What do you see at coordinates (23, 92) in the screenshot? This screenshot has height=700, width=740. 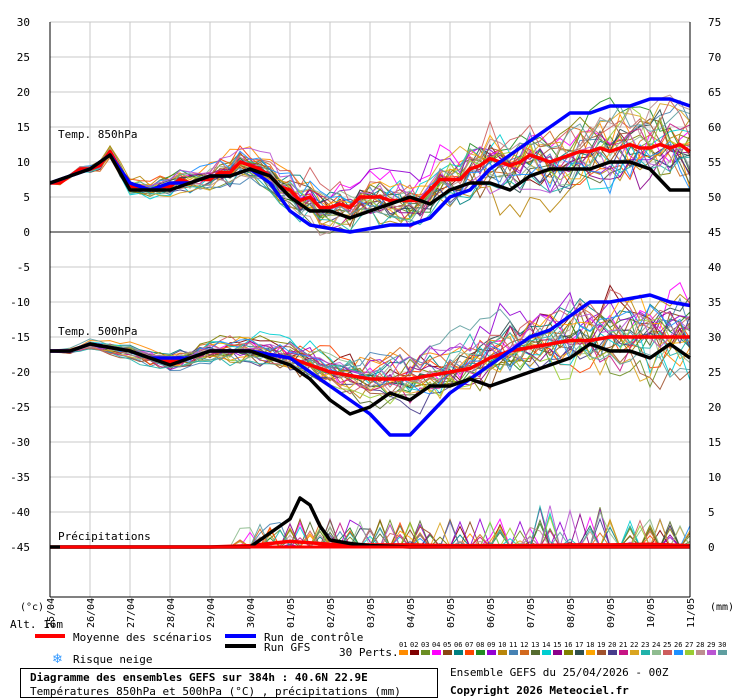 I see `left-tick-label: 20` at bounding box center [23, 92].